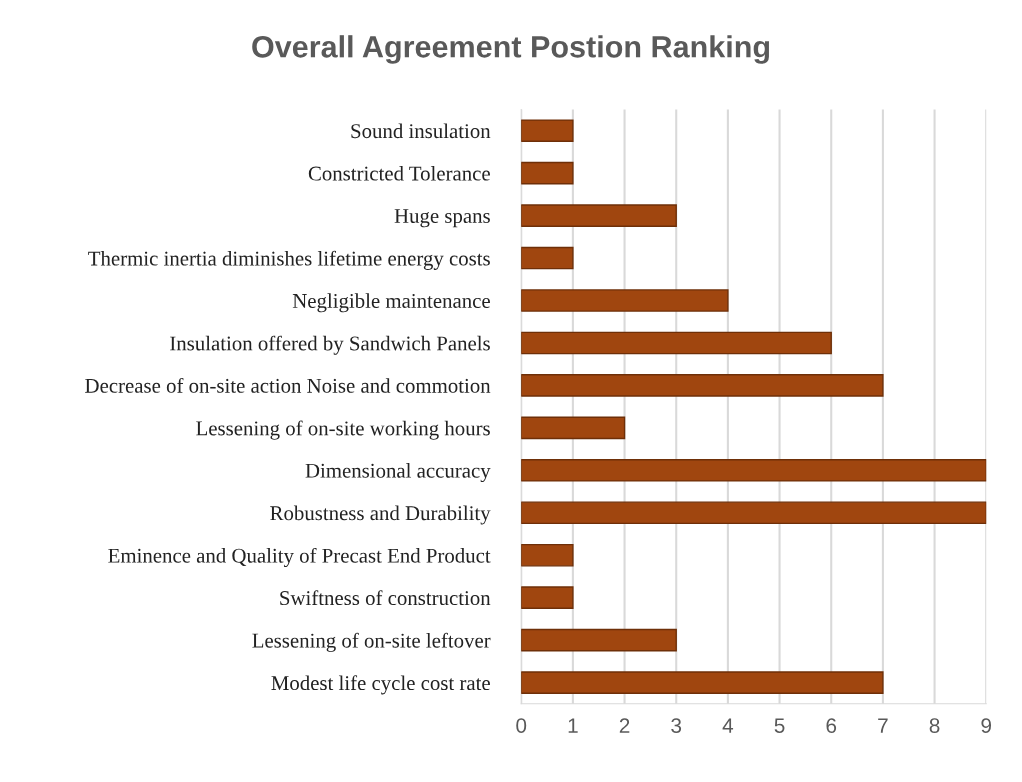  Describe the element at coordinates (380, 515) in the screenshot. I see `y-tick-label: Robustness and Durability` at that location.